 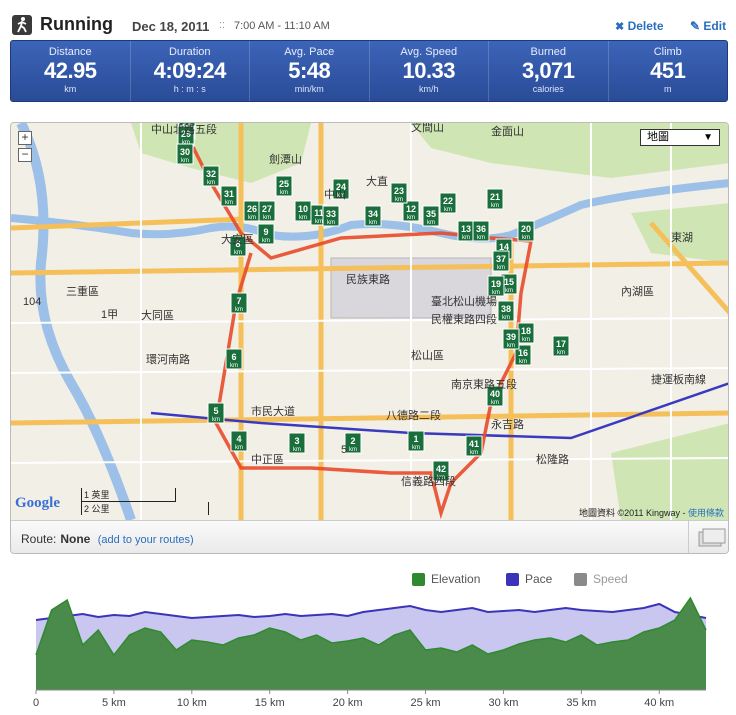 I want to click on km-marker-number: 14, so click(x=504, y=247).